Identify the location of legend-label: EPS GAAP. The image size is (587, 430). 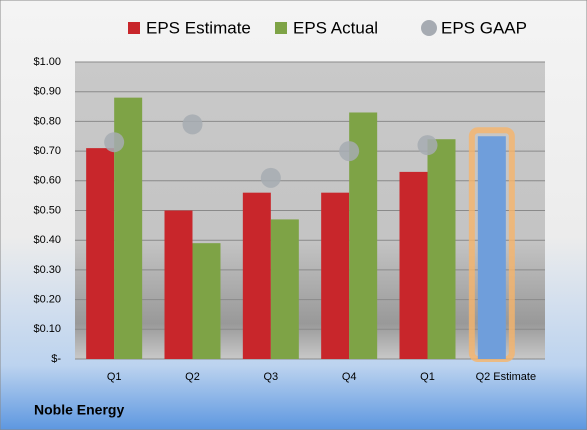
(484, 27).